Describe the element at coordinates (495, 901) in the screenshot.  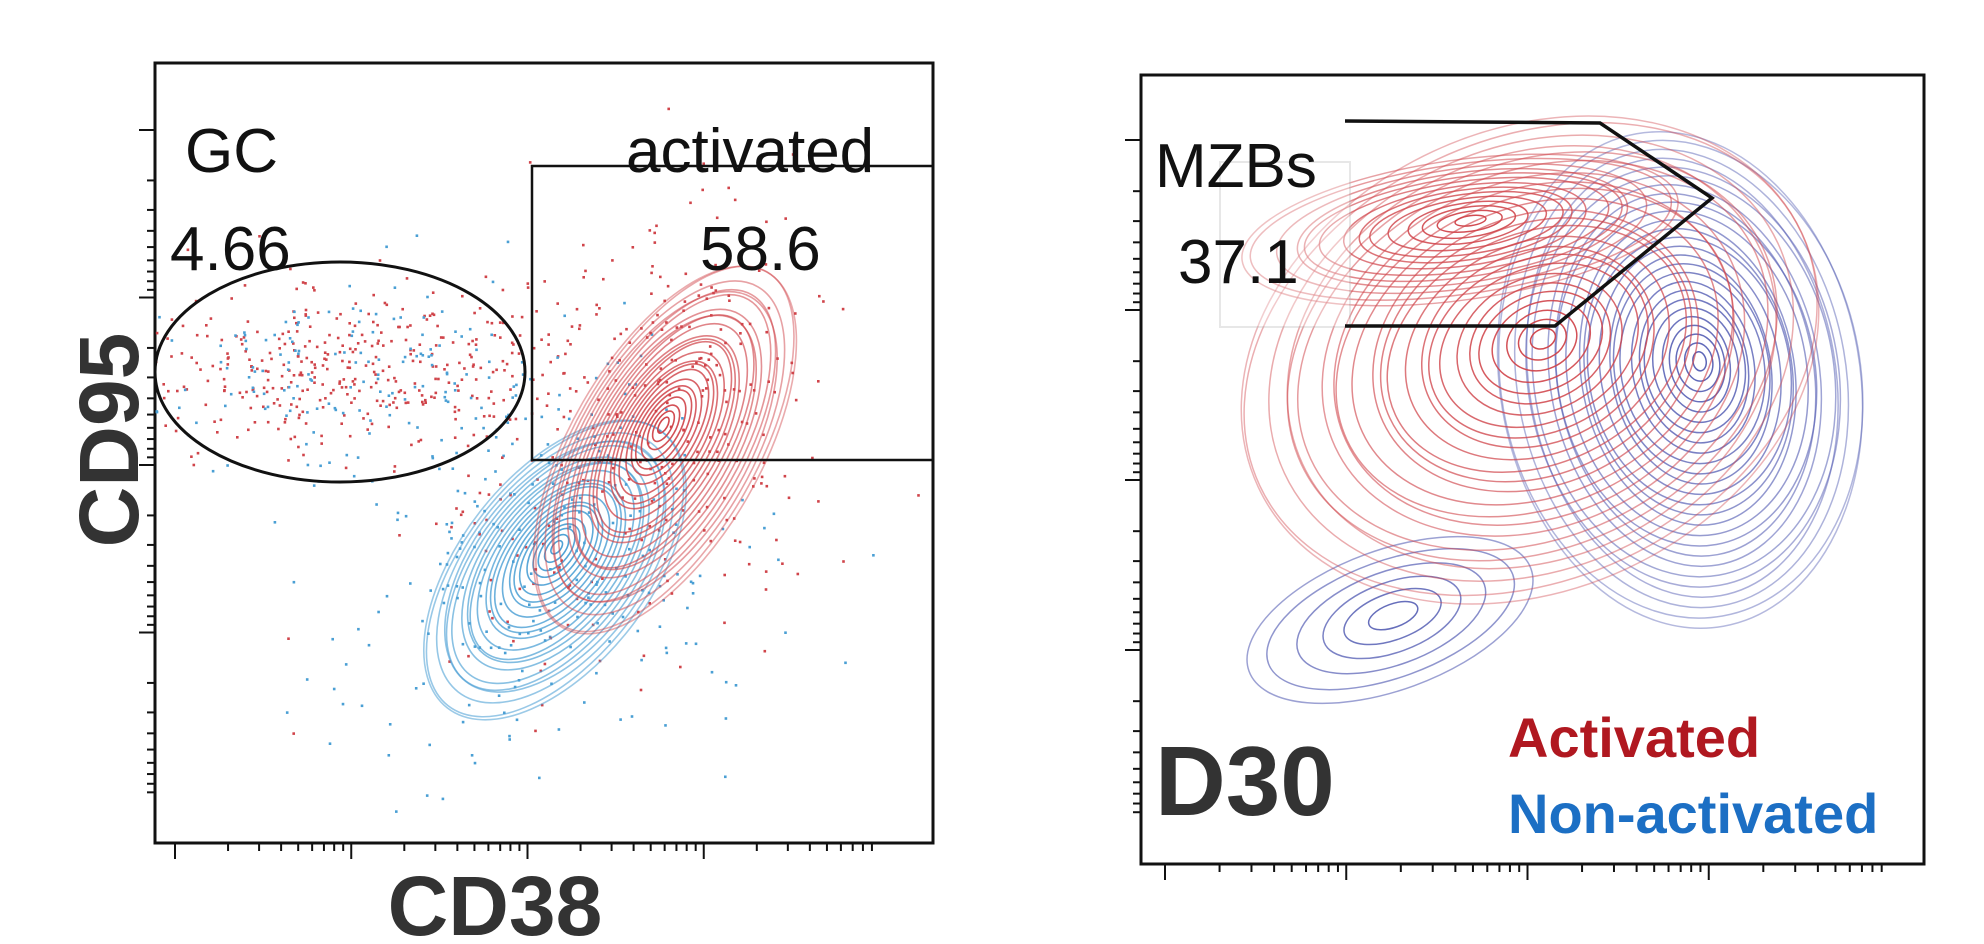
I see `x-axis-title: CD38` at that location.